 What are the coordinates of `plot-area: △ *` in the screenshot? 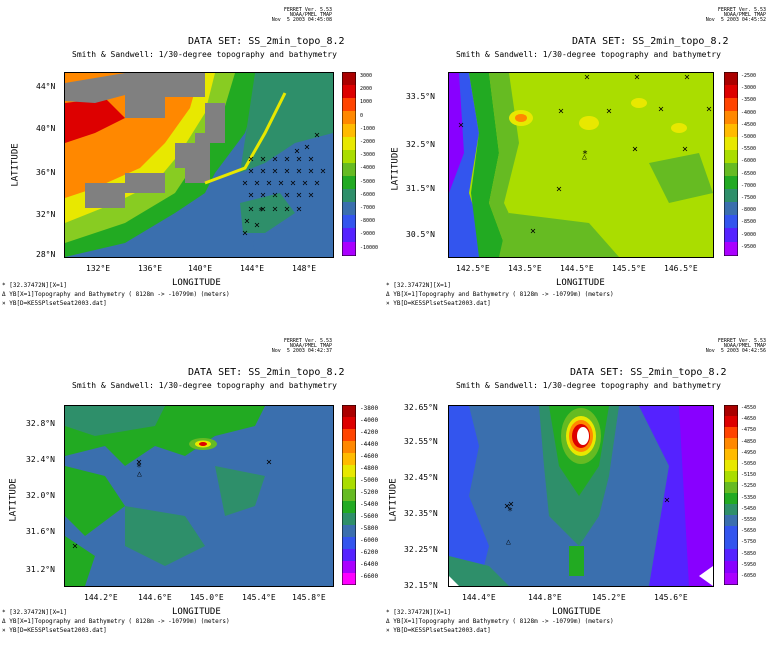 It's located at (581, 496).